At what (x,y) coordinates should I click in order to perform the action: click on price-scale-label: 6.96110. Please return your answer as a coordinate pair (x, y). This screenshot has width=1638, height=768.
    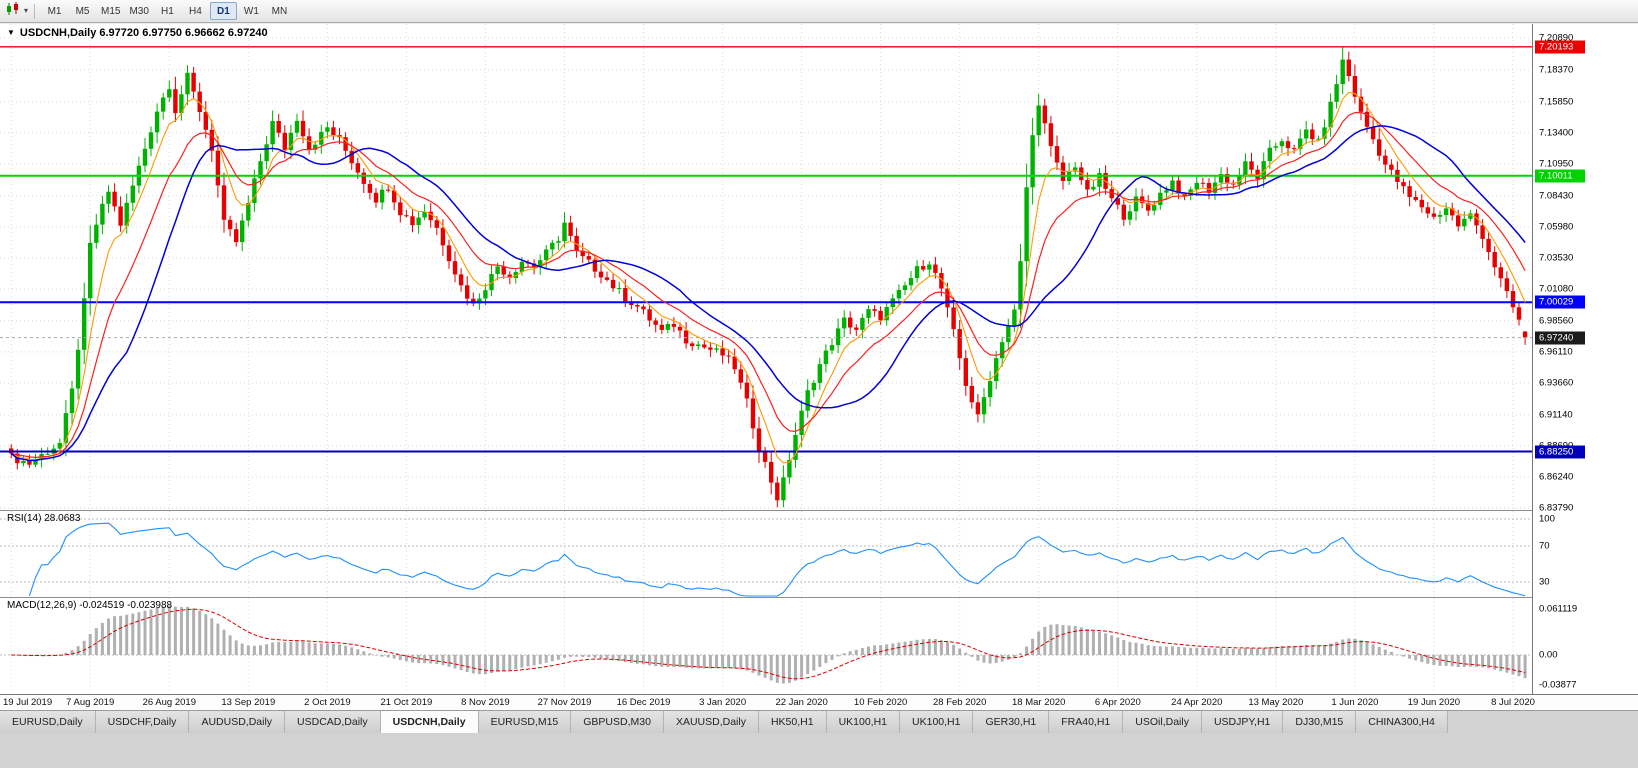
    Looking at the image, I should click on (1556, 352).